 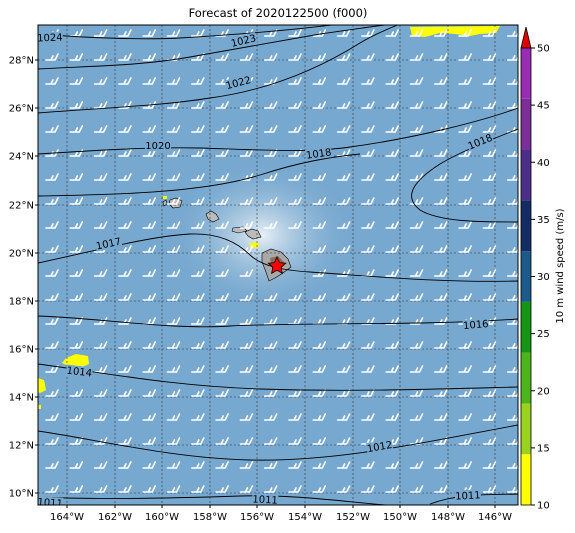 What do you see at coordinates (455, 31) in the screenshot?
I see `wind-area-ne` at bounding box center [455, 31].